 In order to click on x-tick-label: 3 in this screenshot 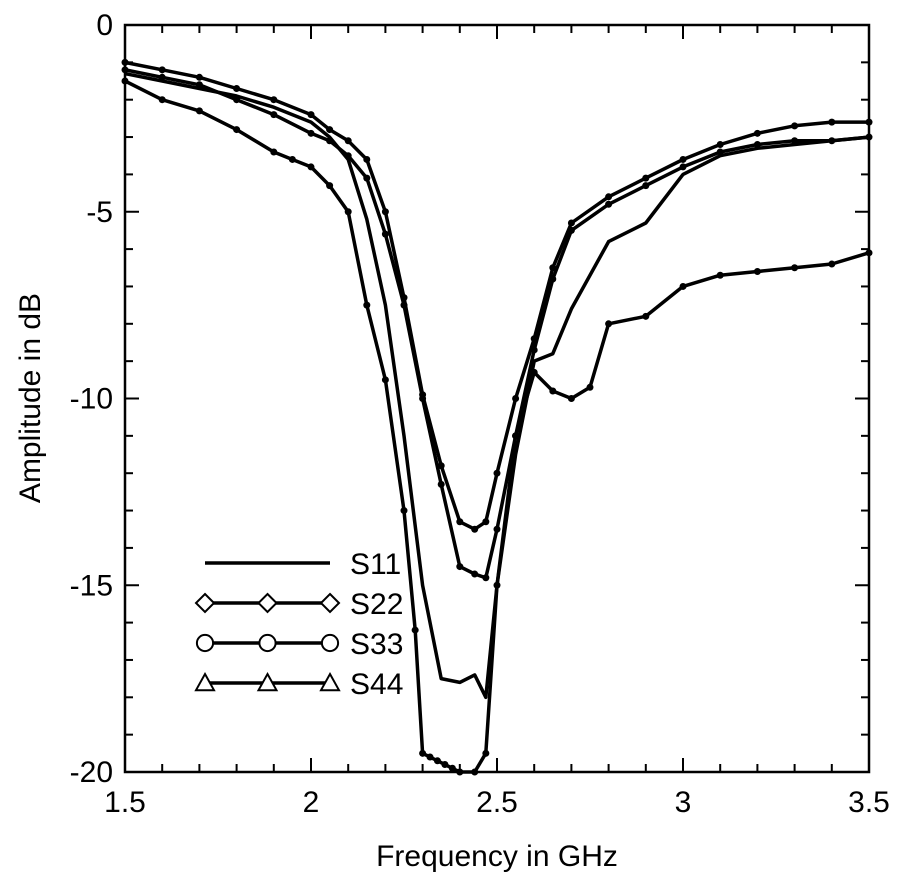, I will do `click(683, 802)`.